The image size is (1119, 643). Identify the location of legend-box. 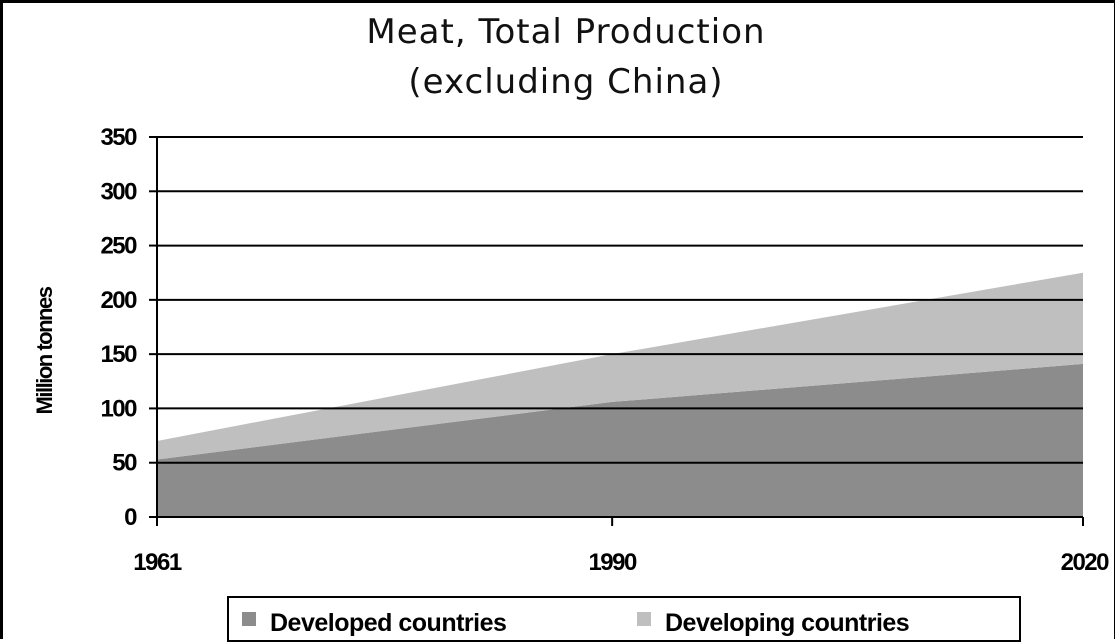
(624, 619).